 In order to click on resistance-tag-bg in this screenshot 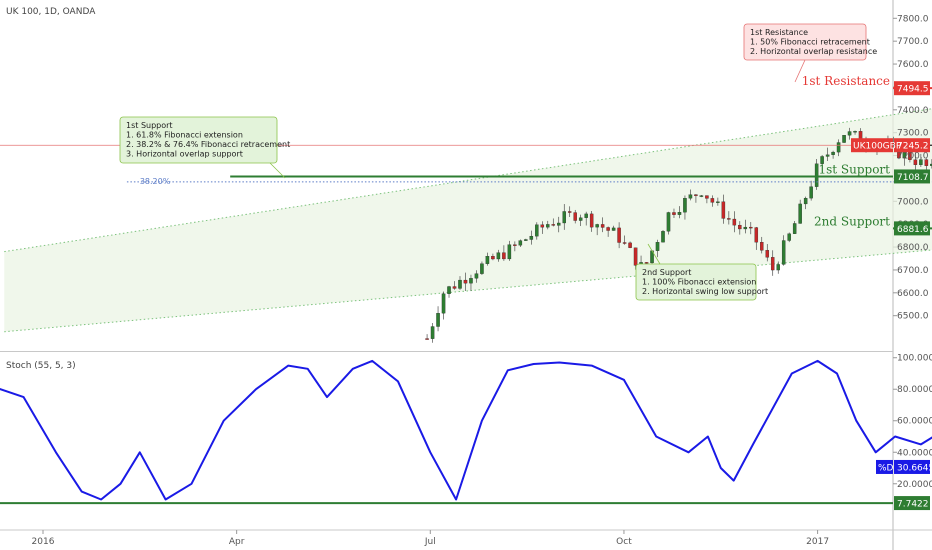, I will do `click(912, 88)`.